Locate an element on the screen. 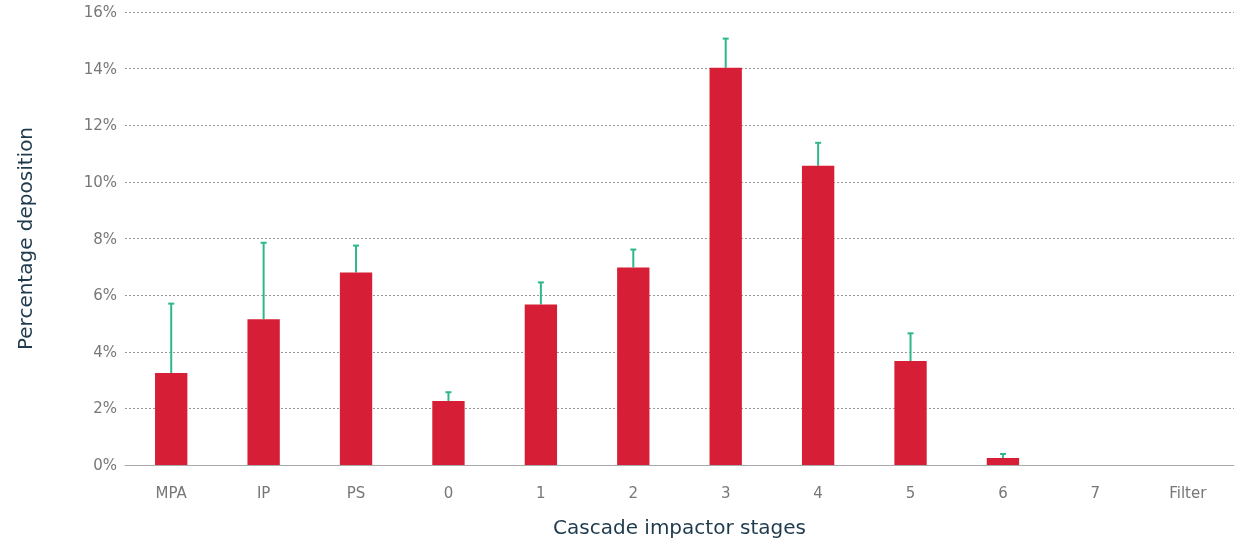 The height and width of the screenshot is (542, 1244). x-tick-label: Filter is located at coordinates (1188, 492).